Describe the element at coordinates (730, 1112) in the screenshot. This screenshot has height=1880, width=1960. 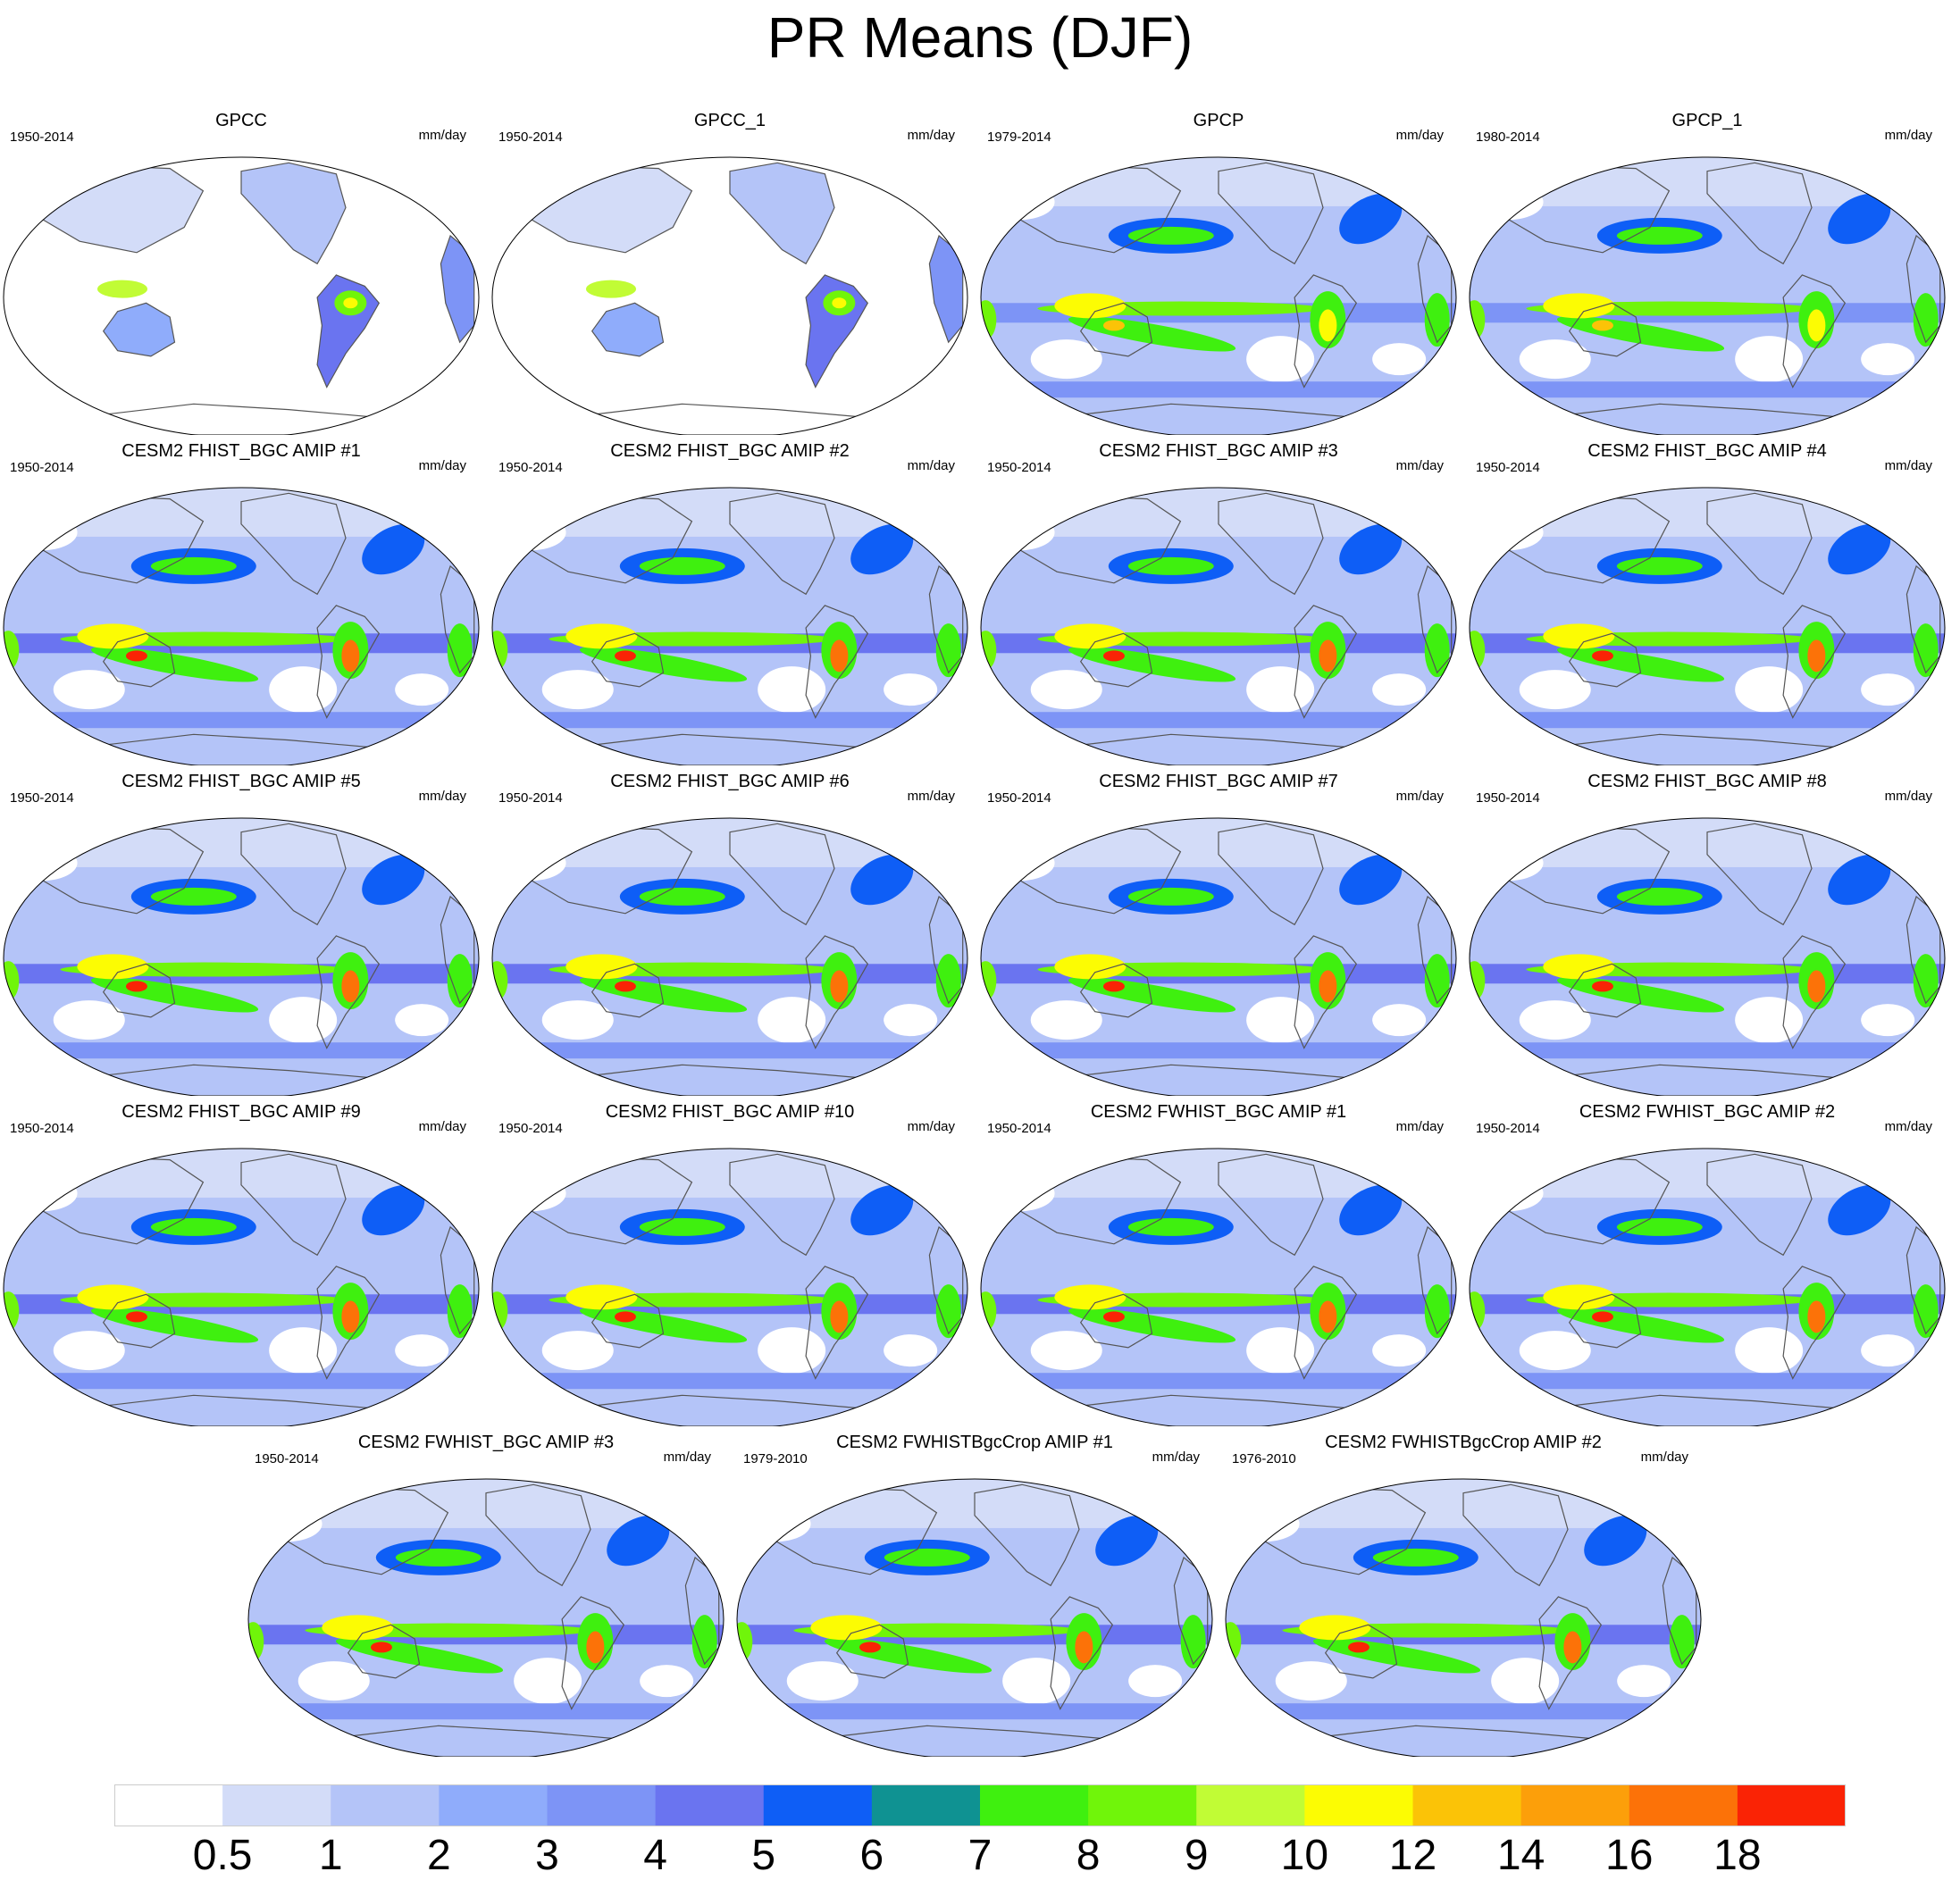
I see `panel-title: CESM2 FHIST_BGC AMIP #10` at that location.